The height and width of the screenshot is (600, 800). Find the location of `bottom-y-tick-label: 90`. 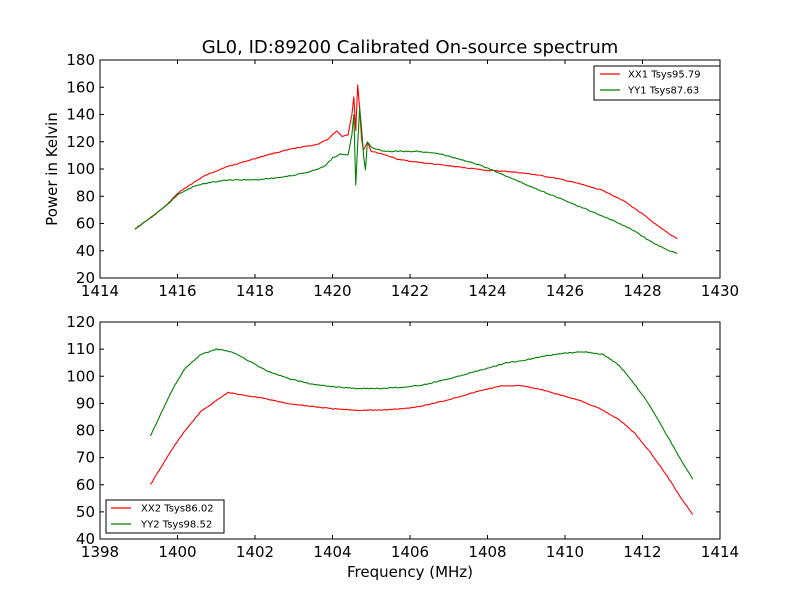

bottom-y-tick-label: 90 is located at coordinates (85, 403).